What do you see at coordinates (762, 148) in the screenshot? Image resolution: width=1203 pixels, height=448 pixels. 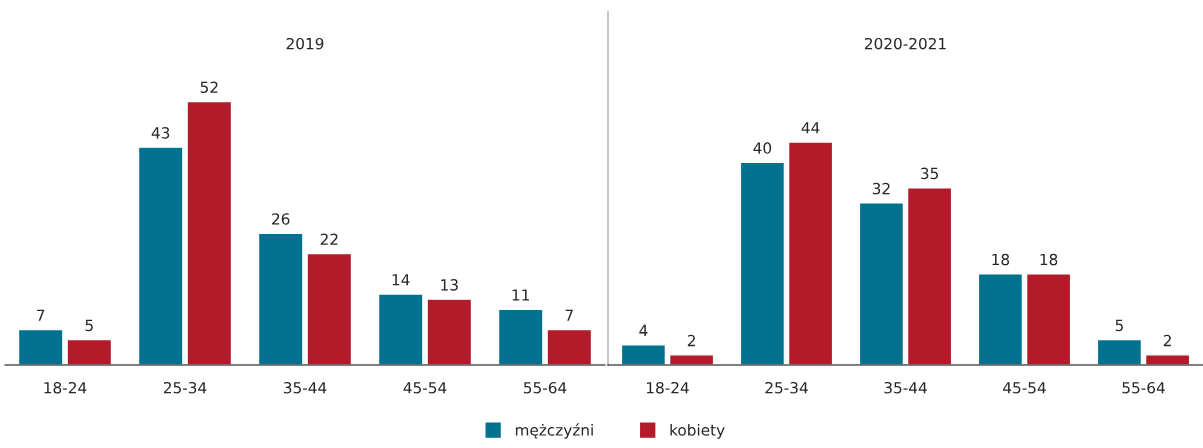 I see `data-label: 40` at bounding box center [762, 148].